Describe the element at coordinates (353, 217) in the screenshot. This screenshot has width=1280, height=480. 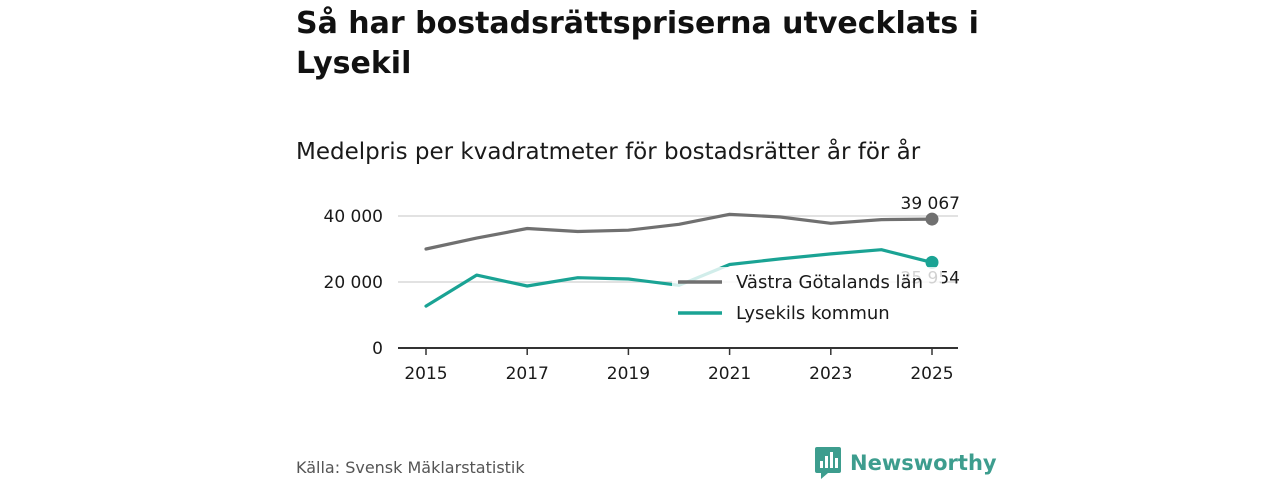
I see `y-tick-label: 40 000` at that location.